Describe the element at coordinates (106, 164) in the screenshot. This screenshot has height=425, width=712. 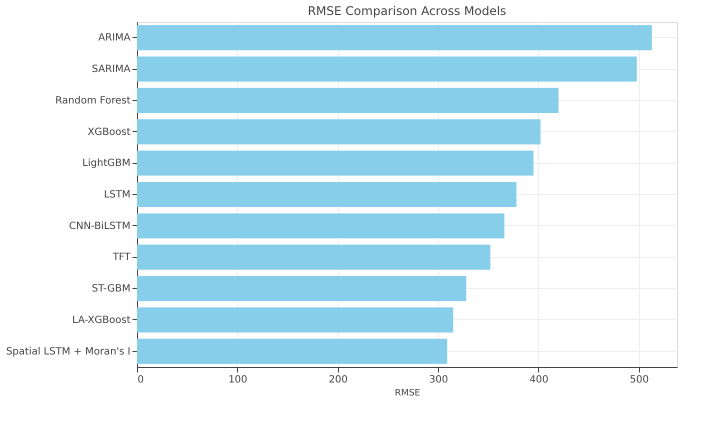
I see `y-tick-label: LightGBM` at that location.